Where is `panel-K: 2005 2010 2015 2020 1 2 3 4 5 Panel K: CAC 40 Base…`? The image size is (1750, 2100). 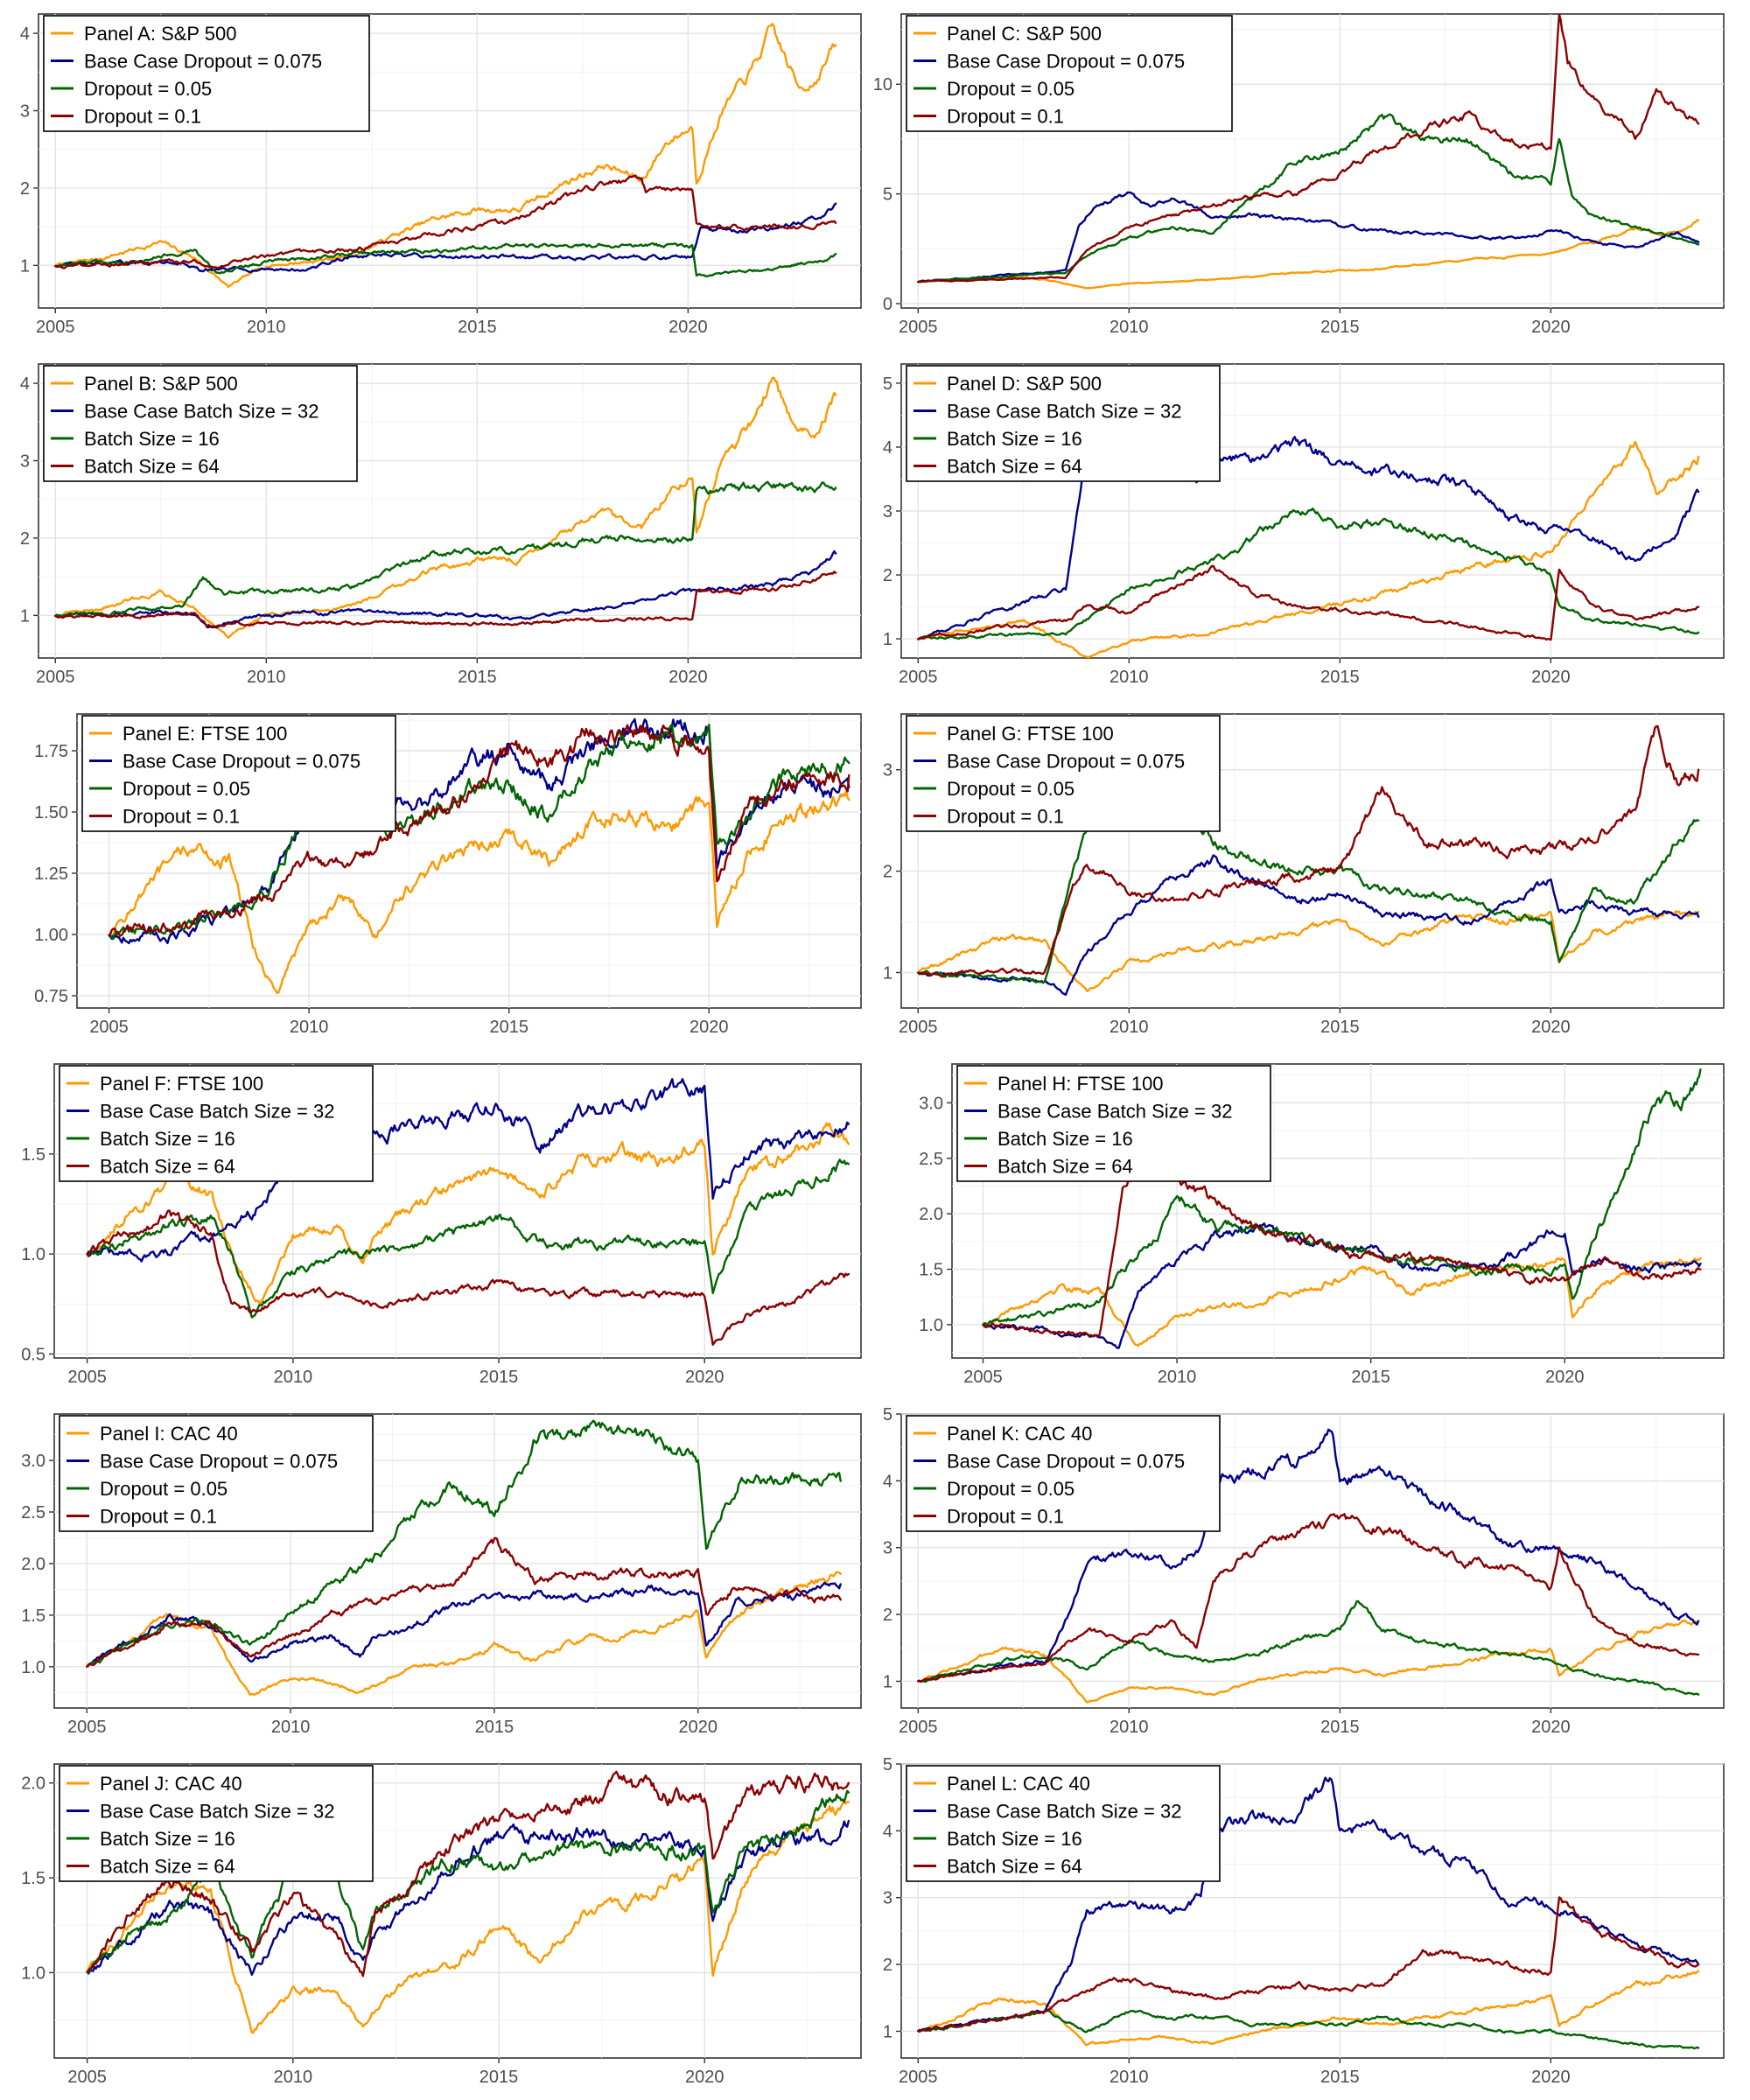 panel-K: 2005 2010 2015 2020 1 2 3 4 5 Panel K: CAC 40 Base… is located at coordinates (1304, 1571).